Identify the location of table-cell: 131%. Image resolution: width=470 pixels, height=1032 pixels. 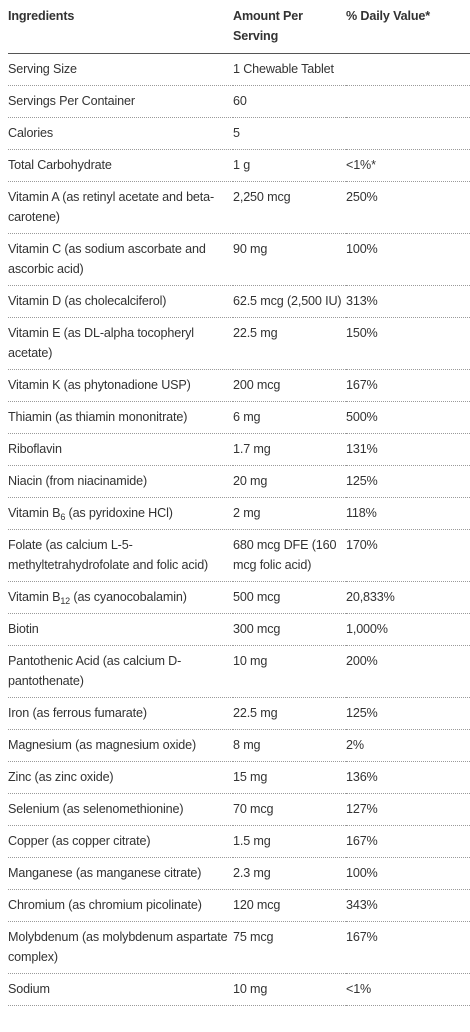
(408, 449).